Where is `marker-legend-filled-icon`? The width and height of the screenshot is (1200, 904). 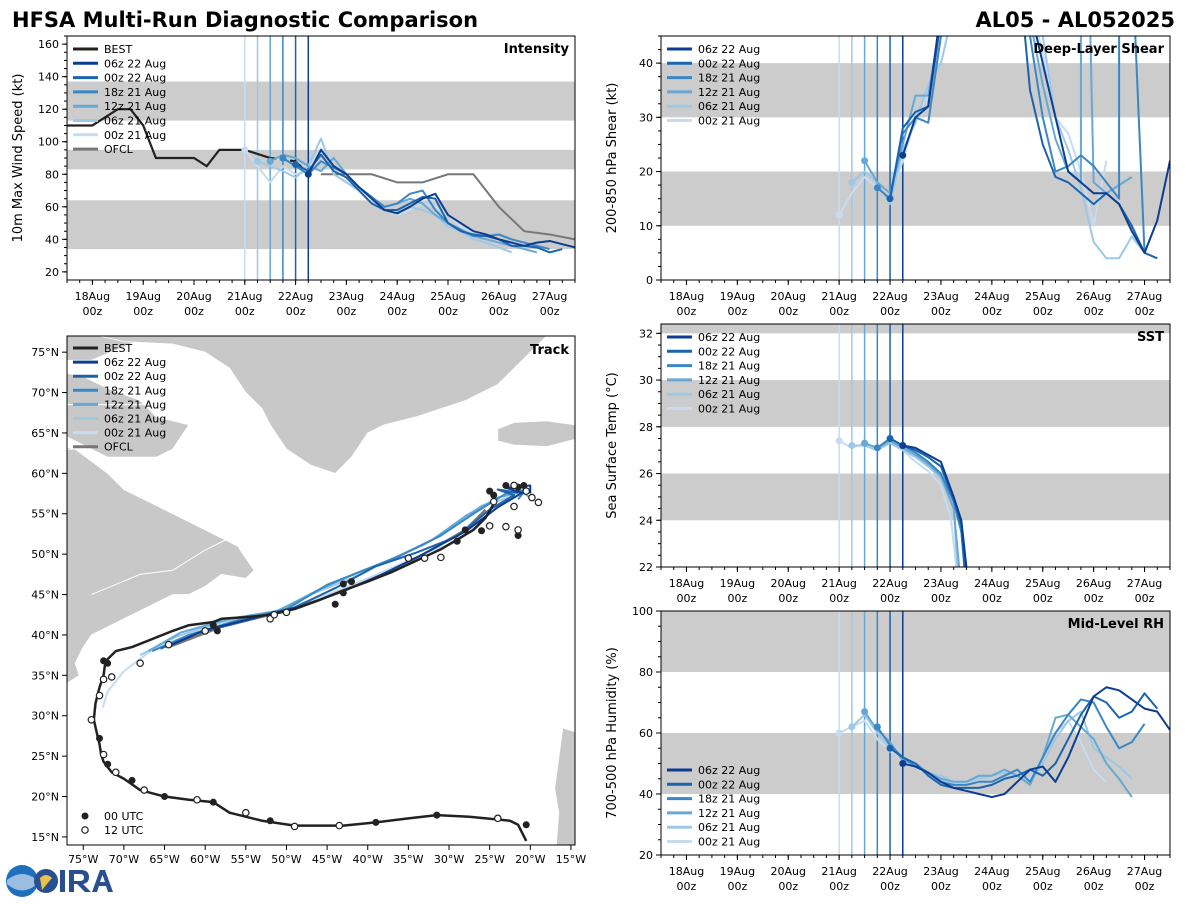 marker-legend-filled-icon is located at coordinates (85, 816).